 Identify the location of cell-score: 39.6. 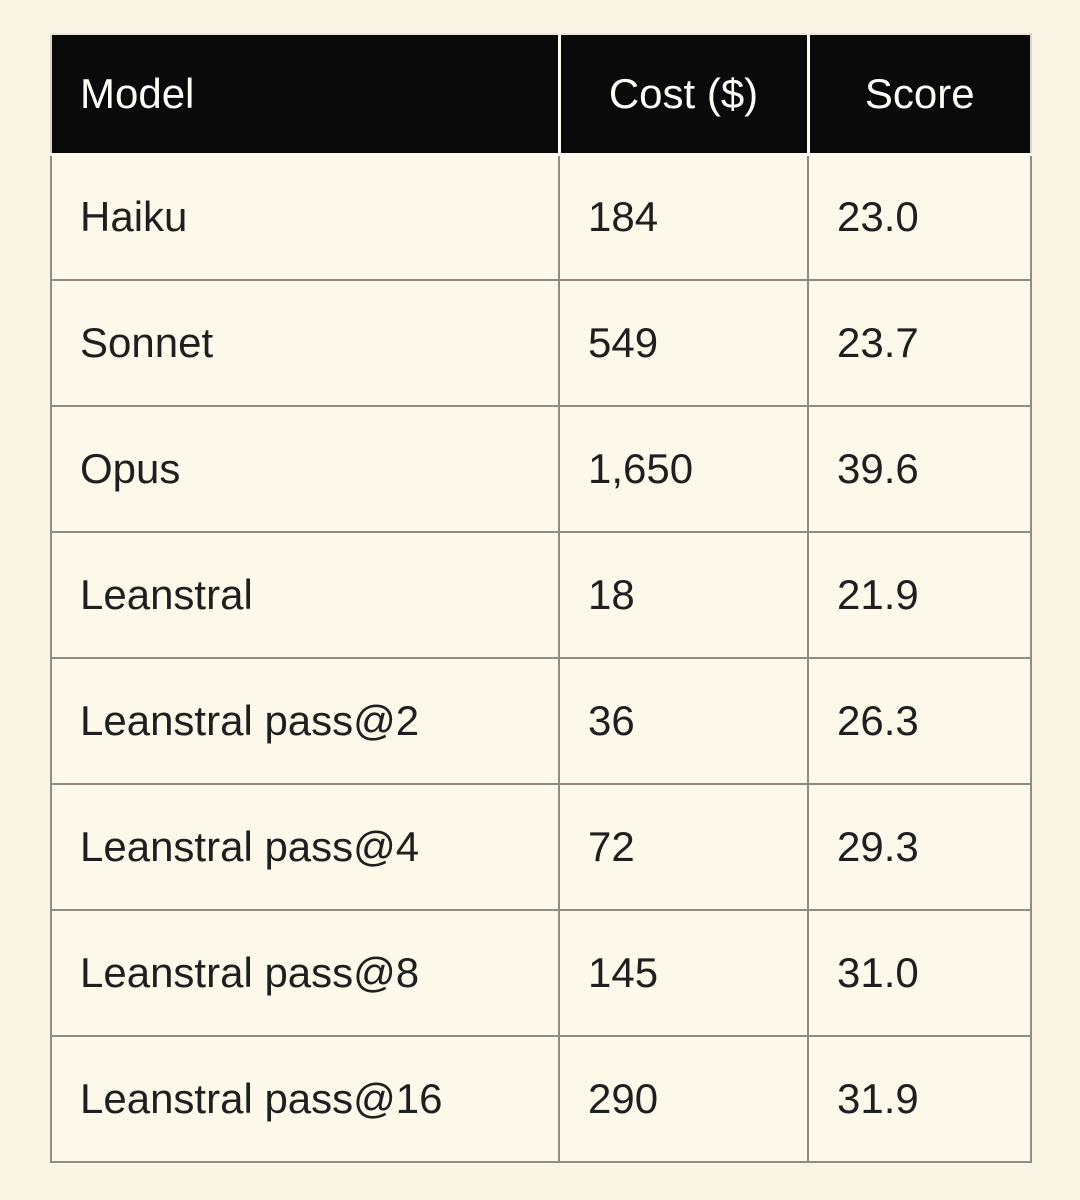
(919, 469).